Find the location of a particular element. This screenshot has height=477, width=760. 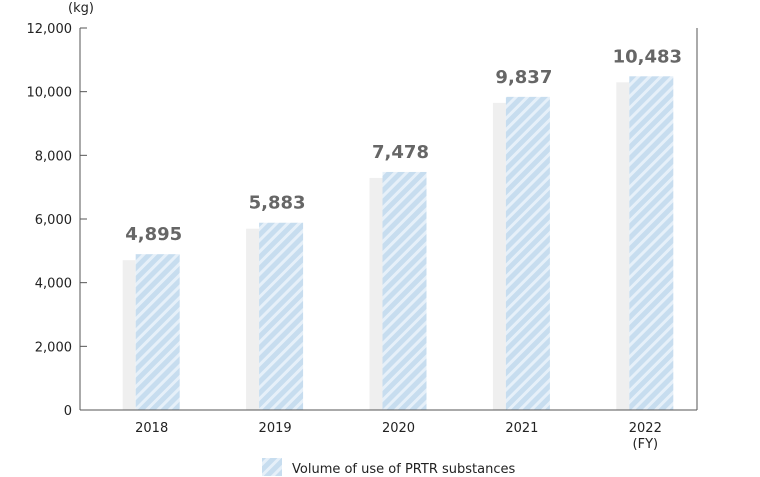

y-tick-label: 10,000 is located at coordinates (50, 93).